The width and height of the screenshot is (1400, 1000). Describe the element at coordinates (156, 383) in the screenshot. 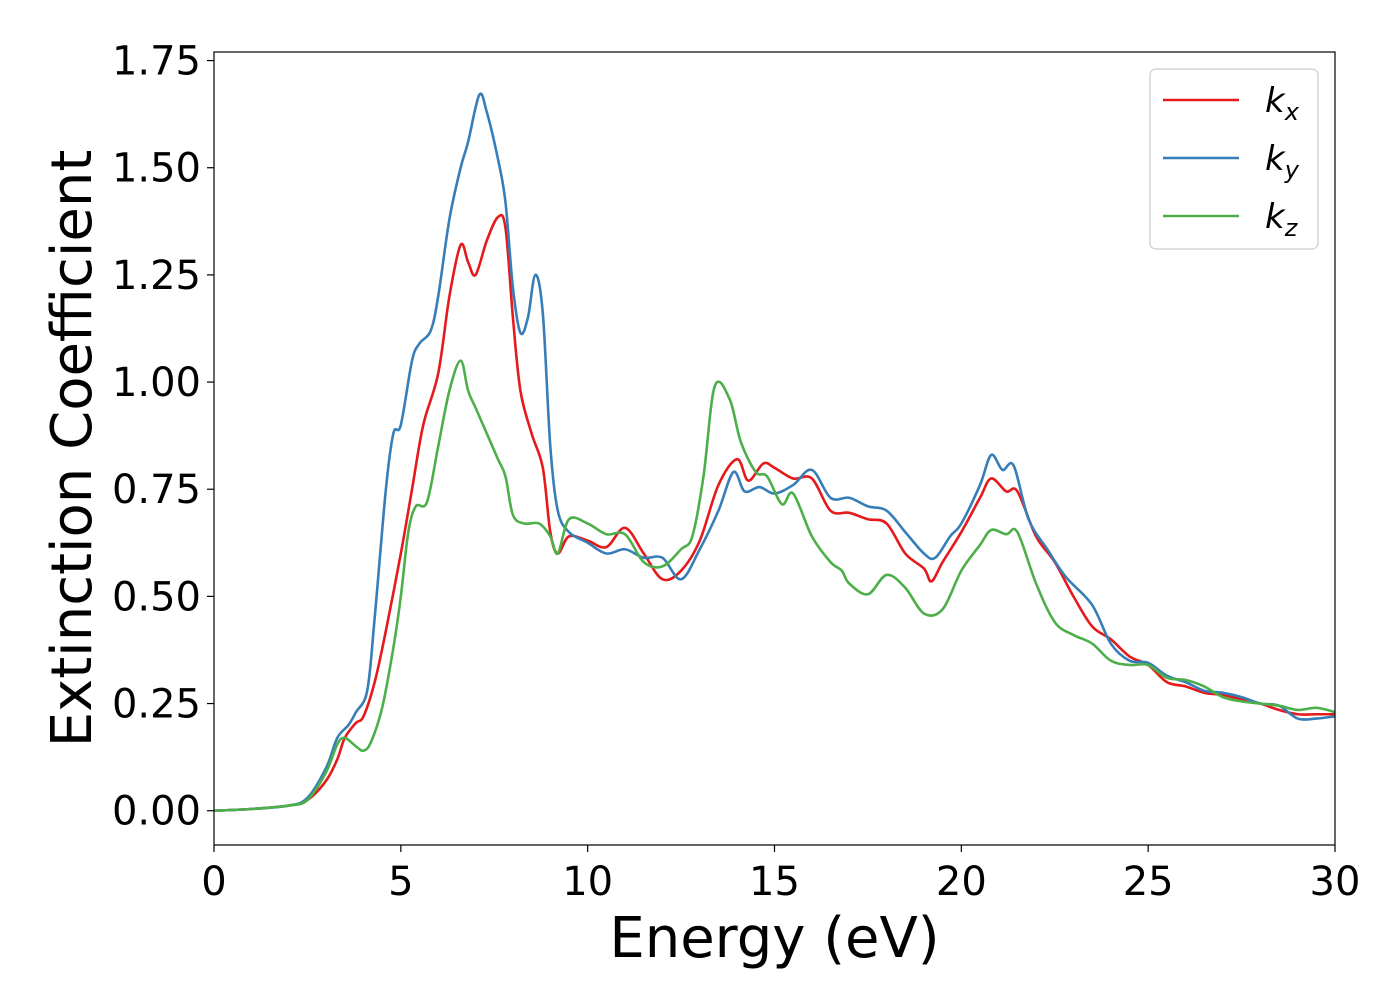

I see `y-tick-label: 1.00` at that location.